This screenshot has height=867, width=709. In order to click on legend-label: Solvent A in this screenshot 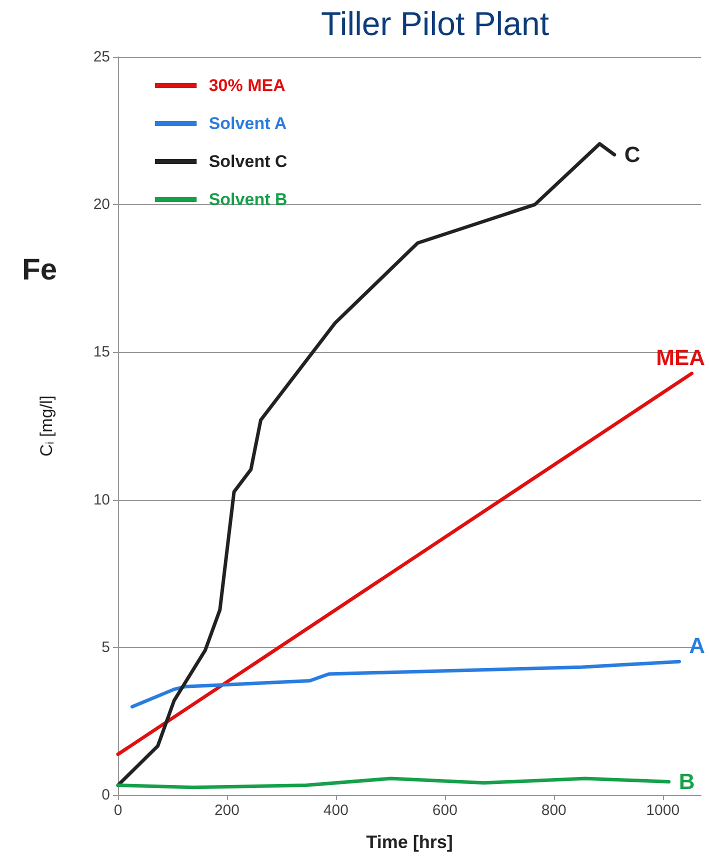, I will do `click(247, 123)`.